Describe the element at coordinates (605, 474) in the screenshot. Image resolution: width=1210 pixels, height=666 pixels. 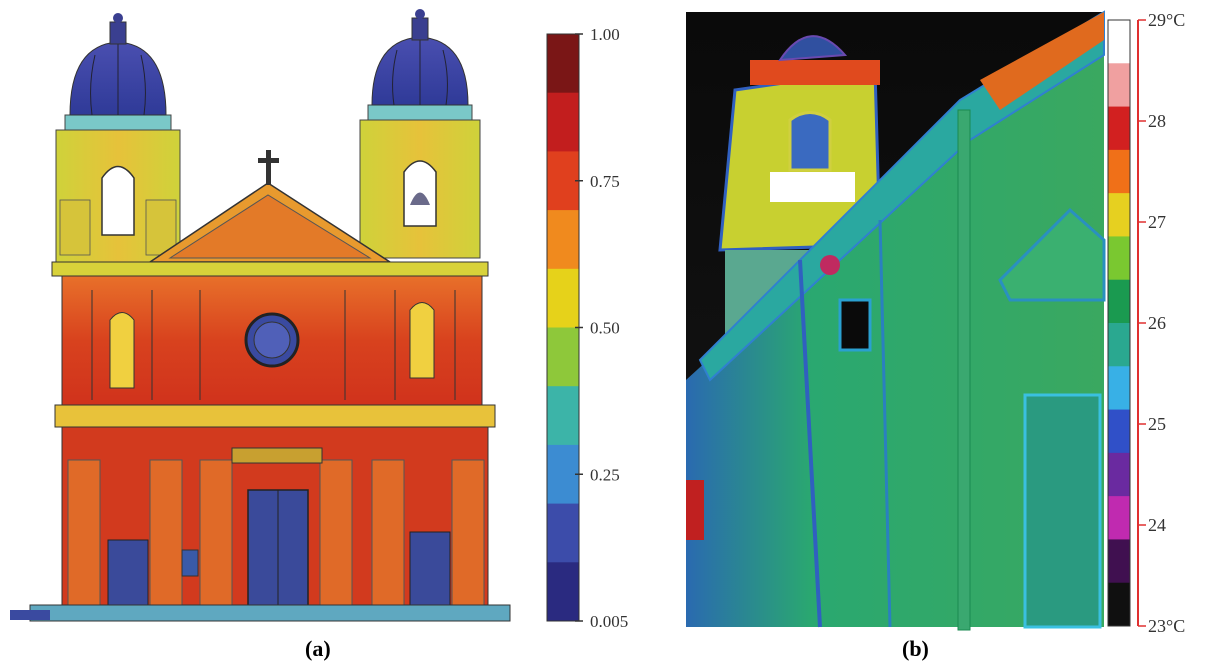
I see `colorbar-tick-label: 0.25` at that location.